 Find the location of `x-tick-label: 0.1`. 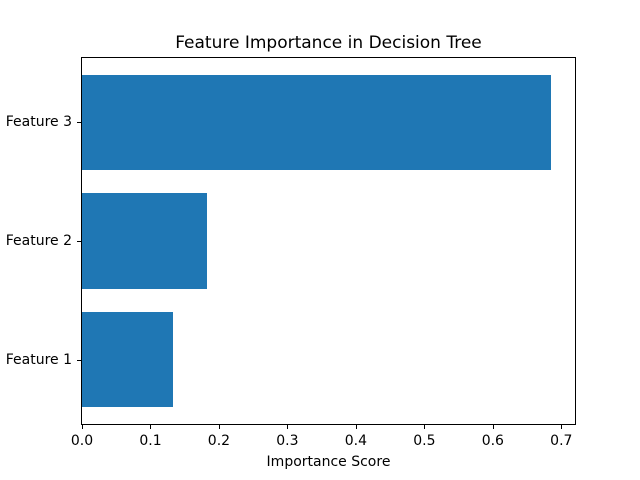

x-tick-label: 0.1 is located at coordinates (150, 441).